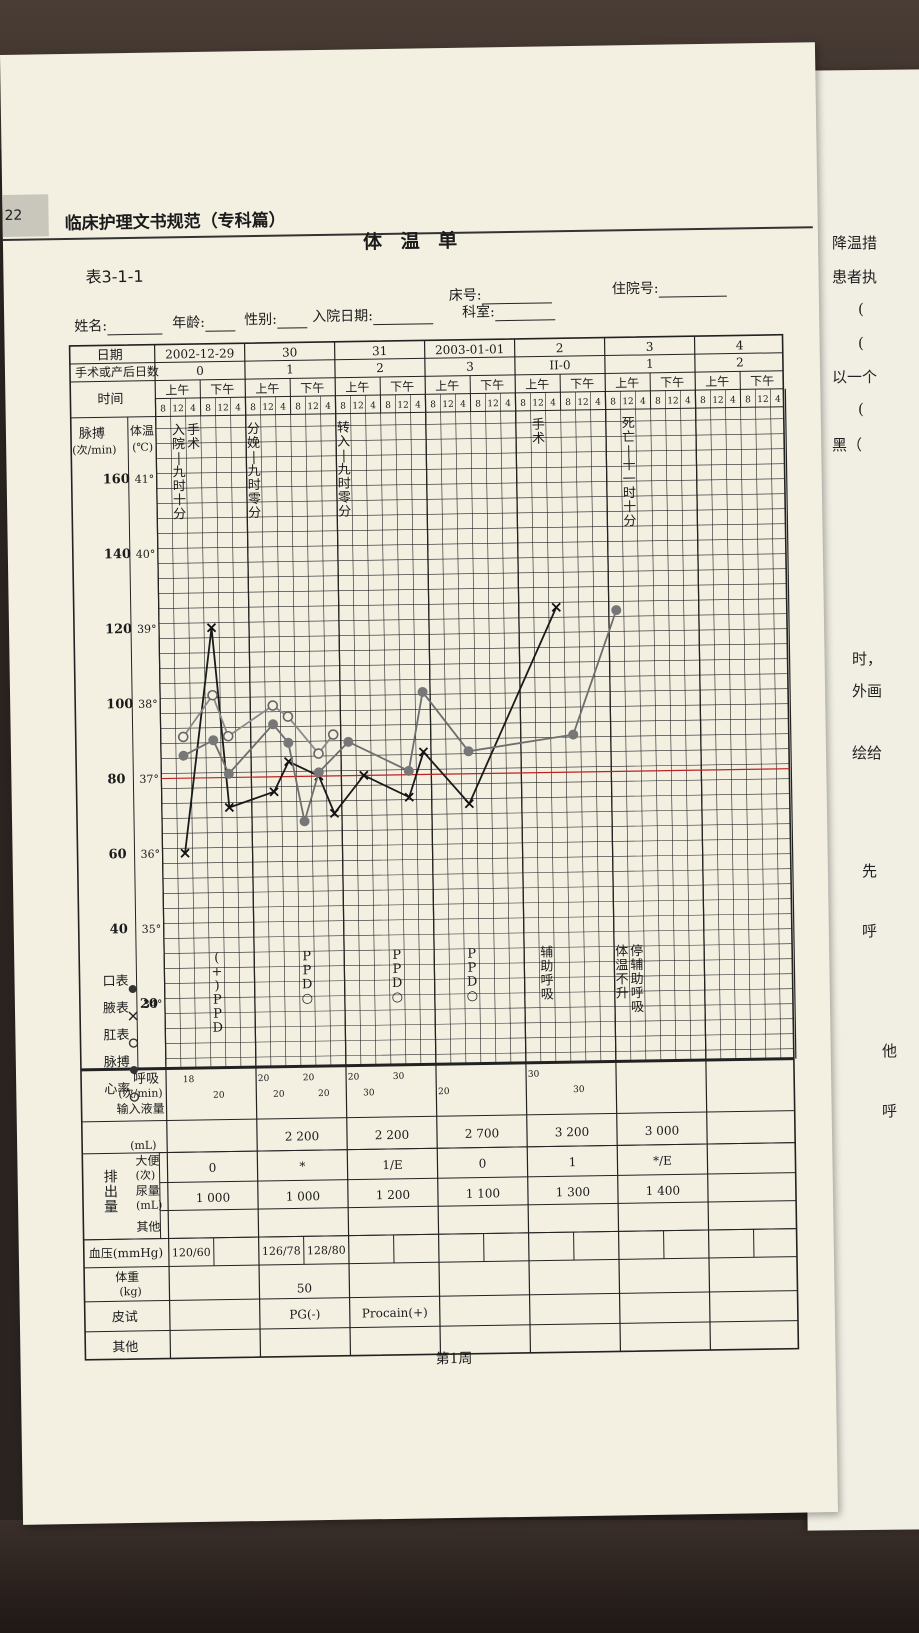 This screenshot has height=1633, width=919. I want to click on temp-tick-7: 34°, so click(153, 1004).